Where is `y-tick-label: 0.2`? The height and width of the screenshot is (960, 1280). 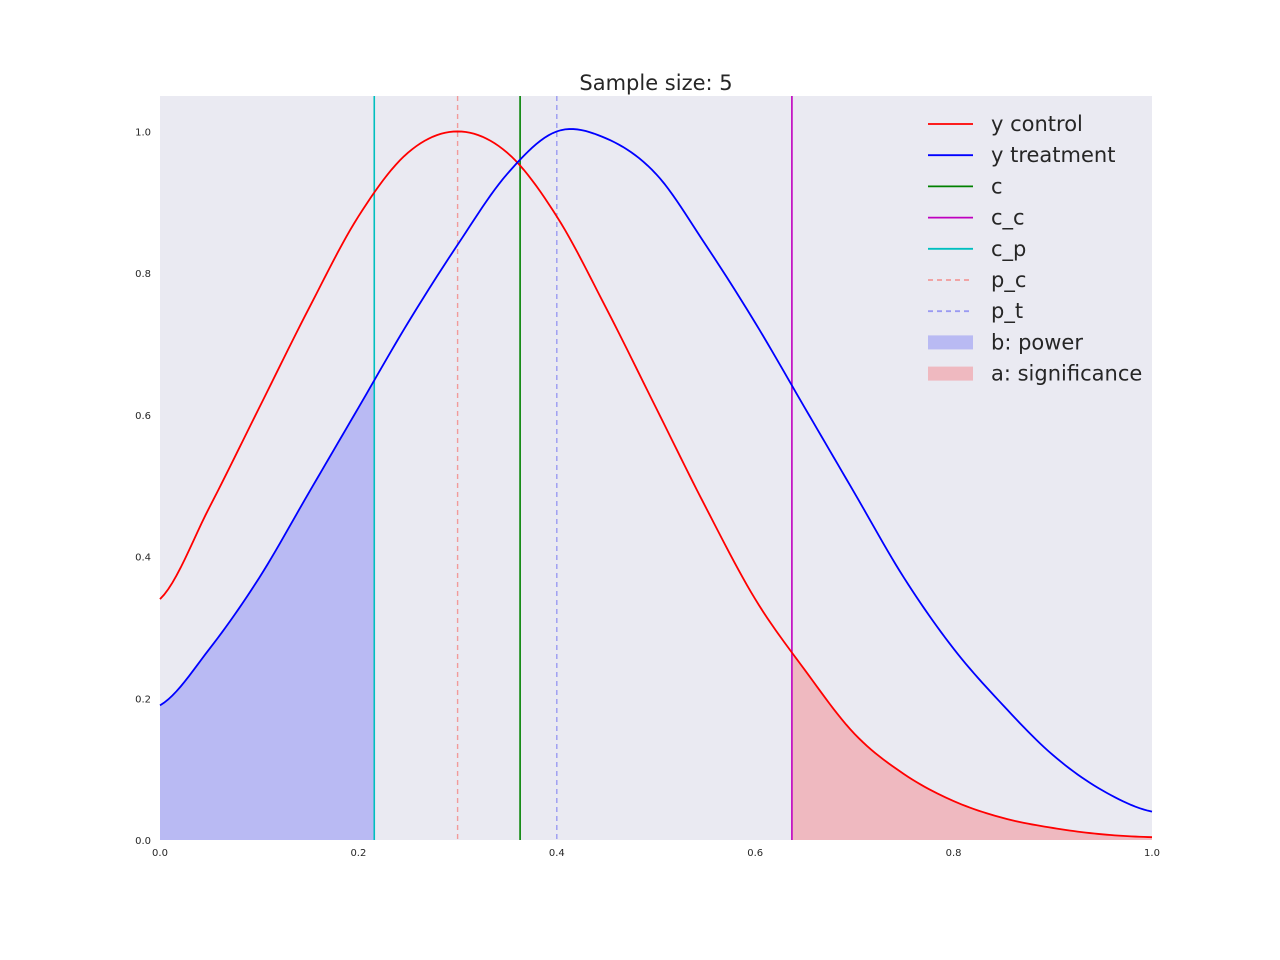 y-tick-label: 0.2 is located at coordinates (143, 699).